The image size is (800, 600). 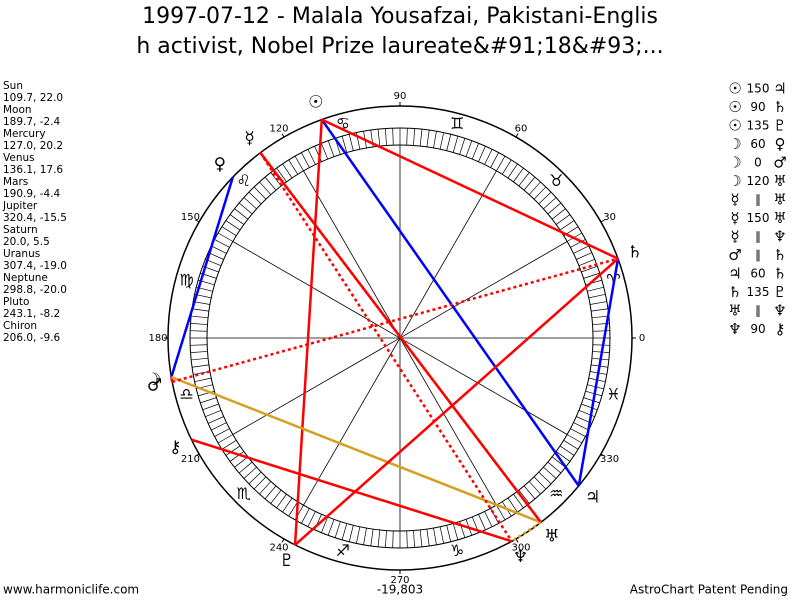 What do you see at coordinates (758, 218) in the screenshot?
I see `aspect-symbol: 150` at bounding box center [758, 218].